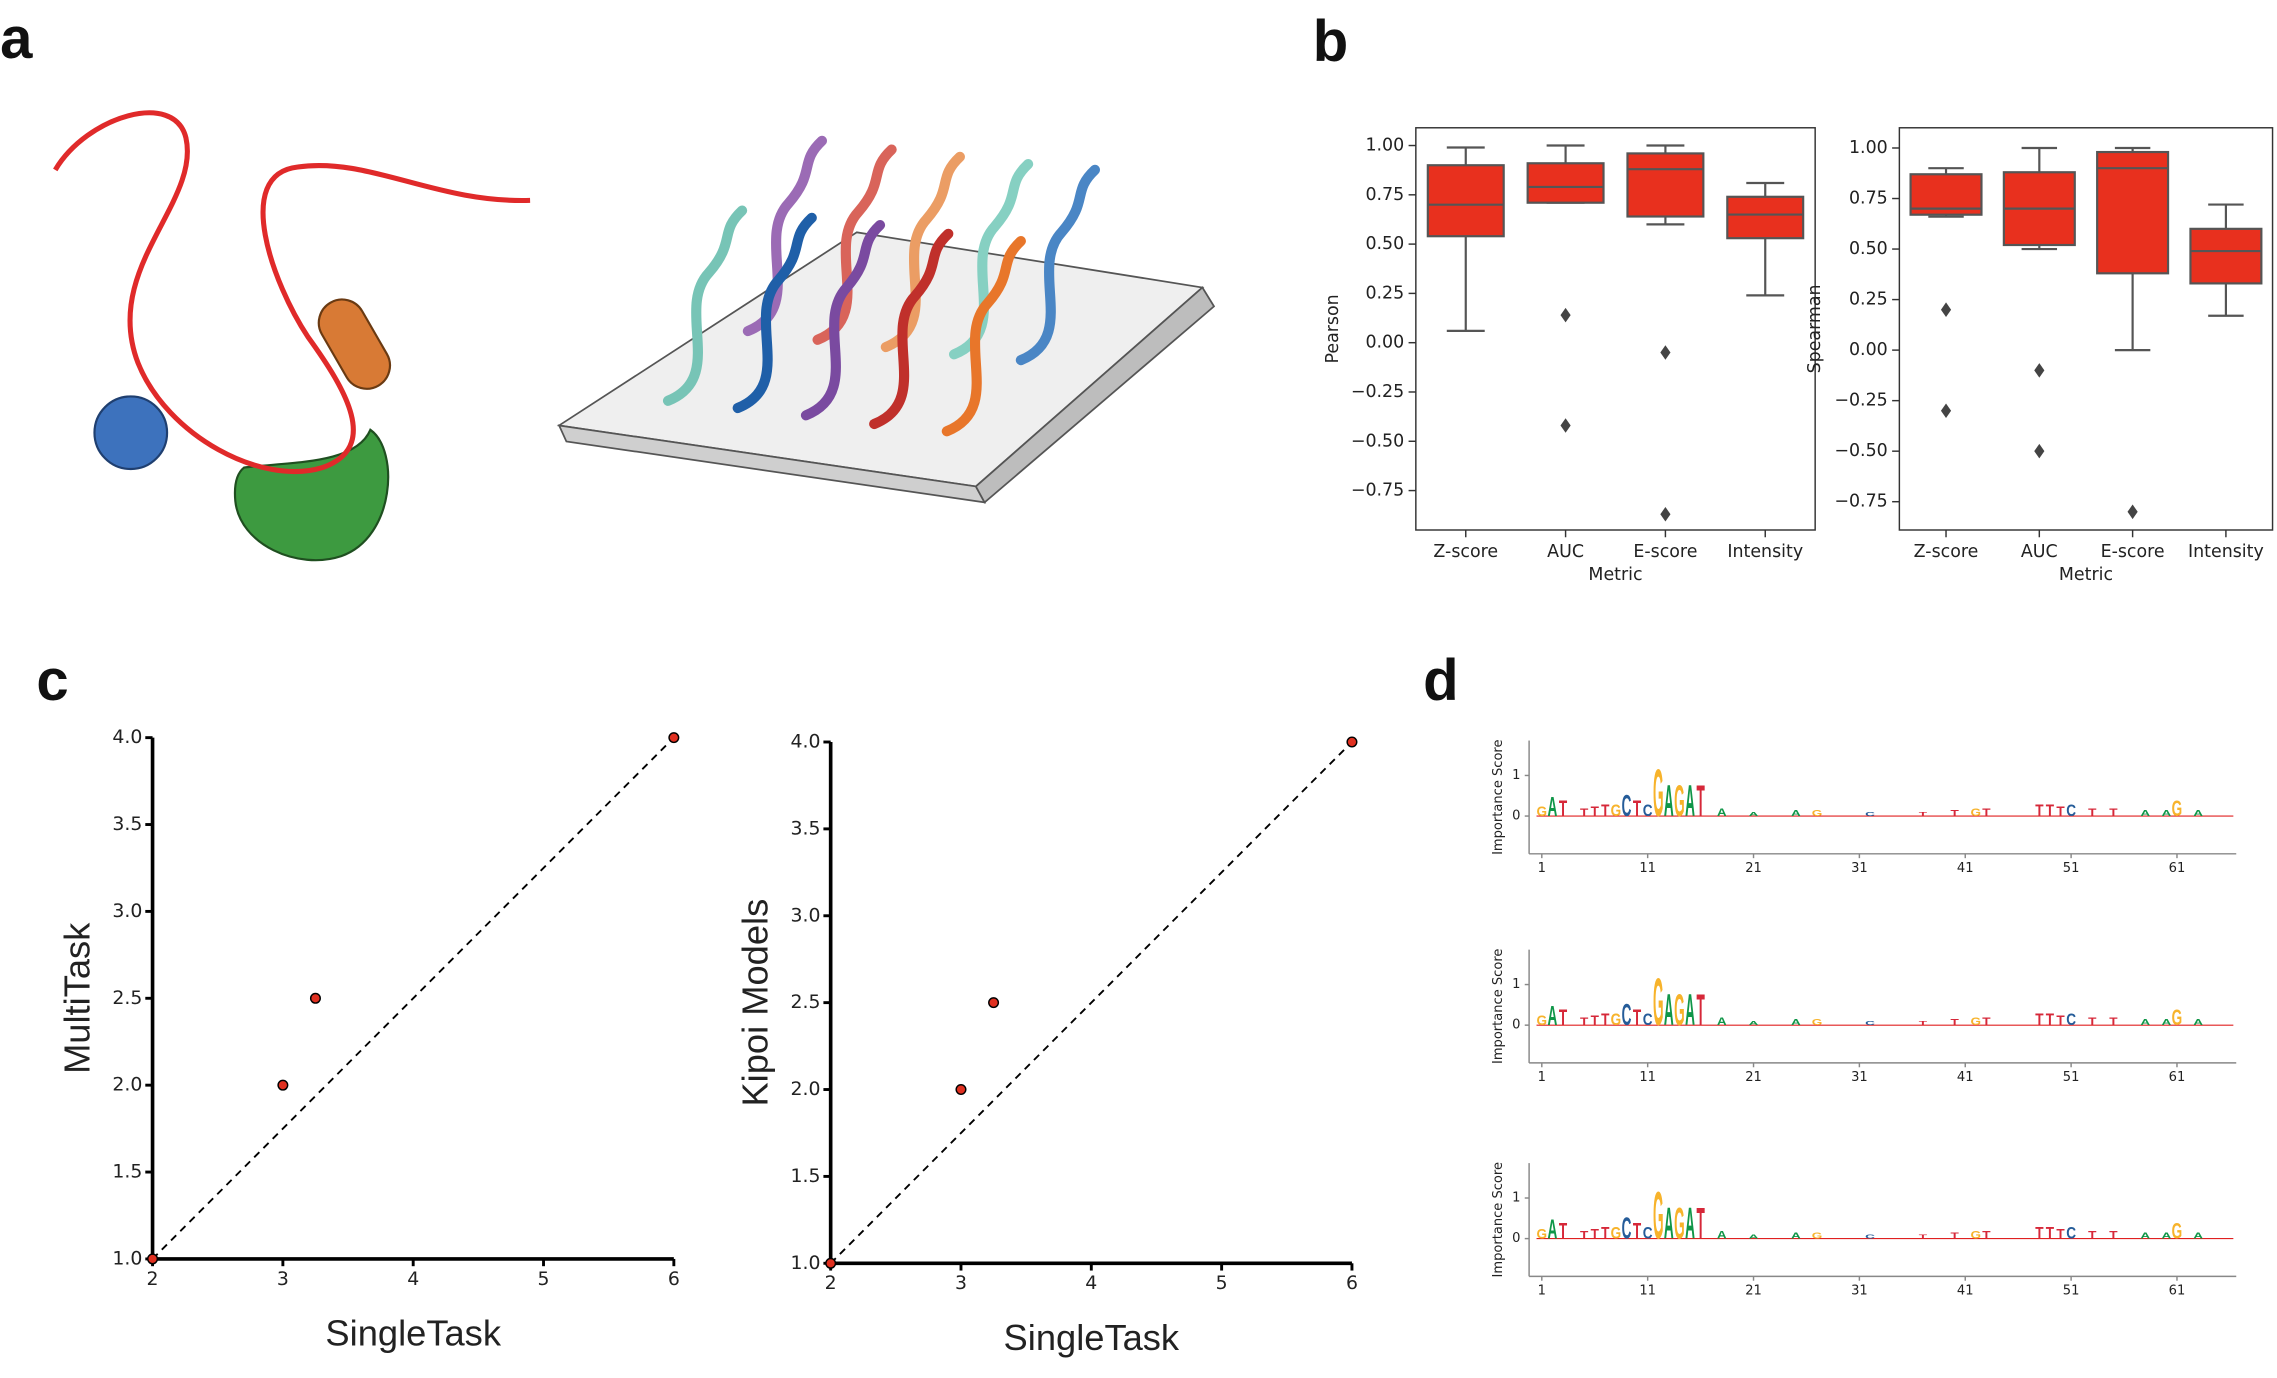 The image size is (2277, 1378). I want to click on y-tick-label: −0.50, so click(1377, 441).